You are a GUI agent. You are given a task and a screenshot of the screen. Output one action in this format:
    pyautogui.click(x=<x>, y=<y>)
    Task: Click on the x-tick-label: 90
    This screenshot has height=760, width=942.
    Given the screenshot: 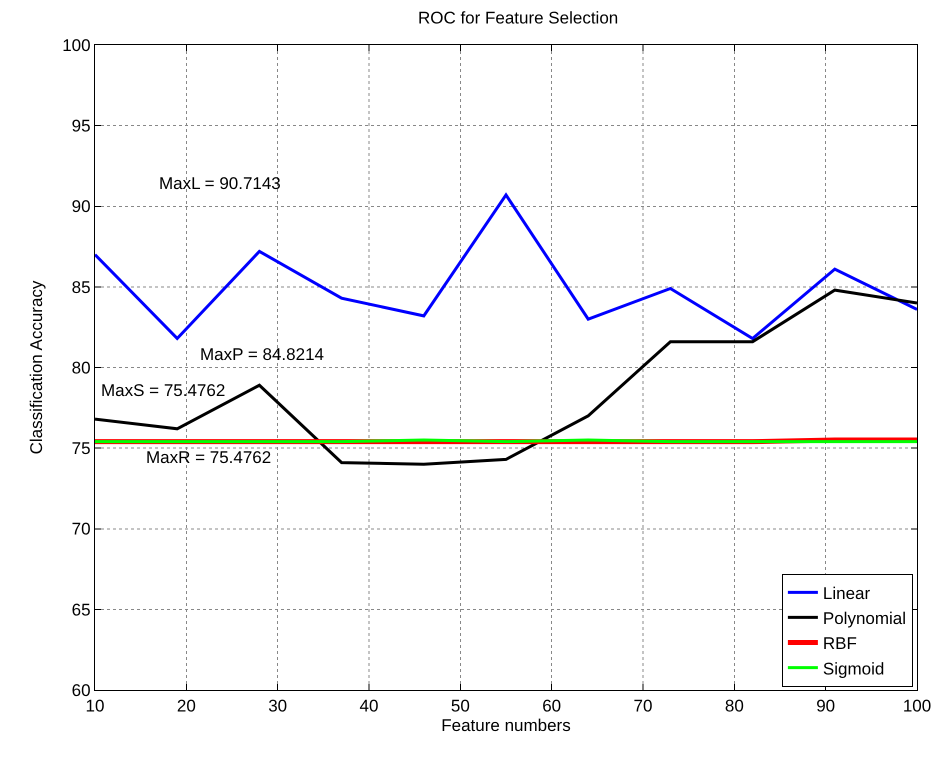 What is the action you would take?
    pyautogui.click(x=826, y=706)
    